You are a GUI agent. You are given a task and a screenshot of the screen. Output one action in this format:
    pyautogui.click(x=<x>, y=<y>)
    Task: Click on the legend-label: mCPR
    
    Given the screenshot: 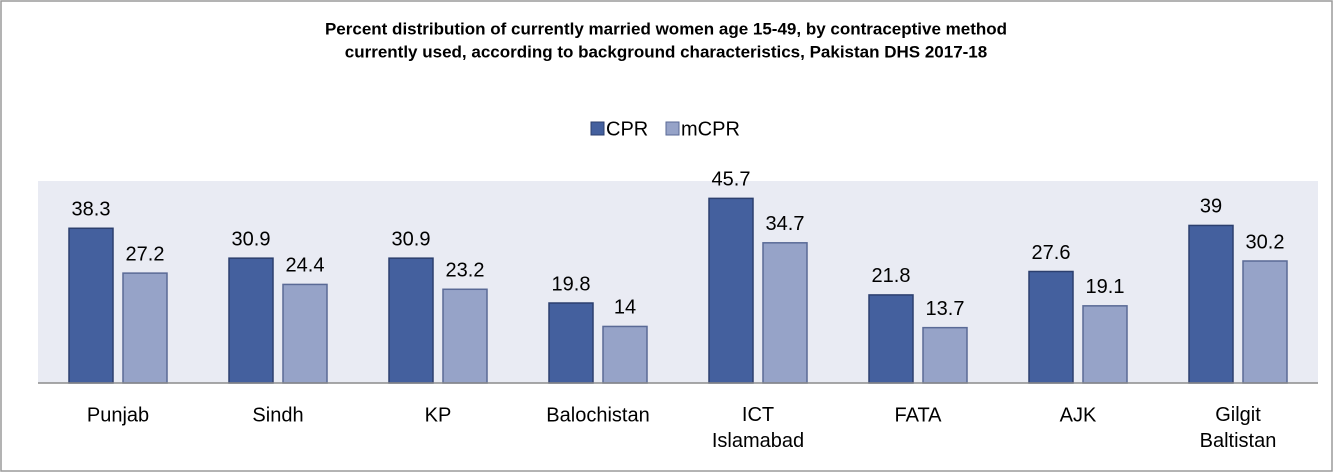 What is the action you would take?
    pyautogui.click(x=710, y=129)
    